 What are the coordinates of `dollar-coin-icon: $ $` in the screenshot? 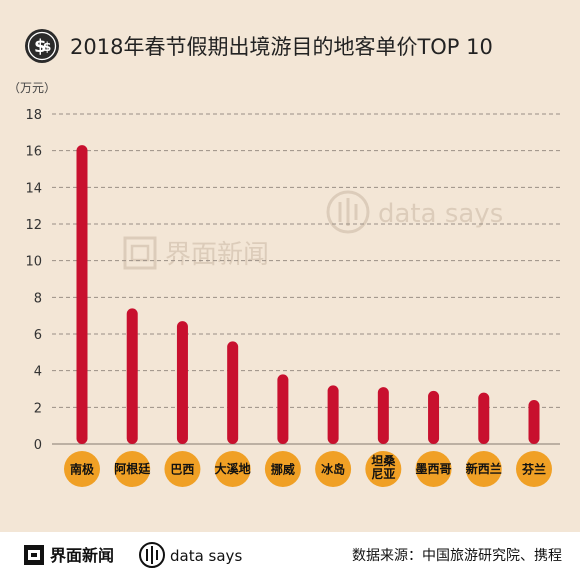 It's located at (42, 46).